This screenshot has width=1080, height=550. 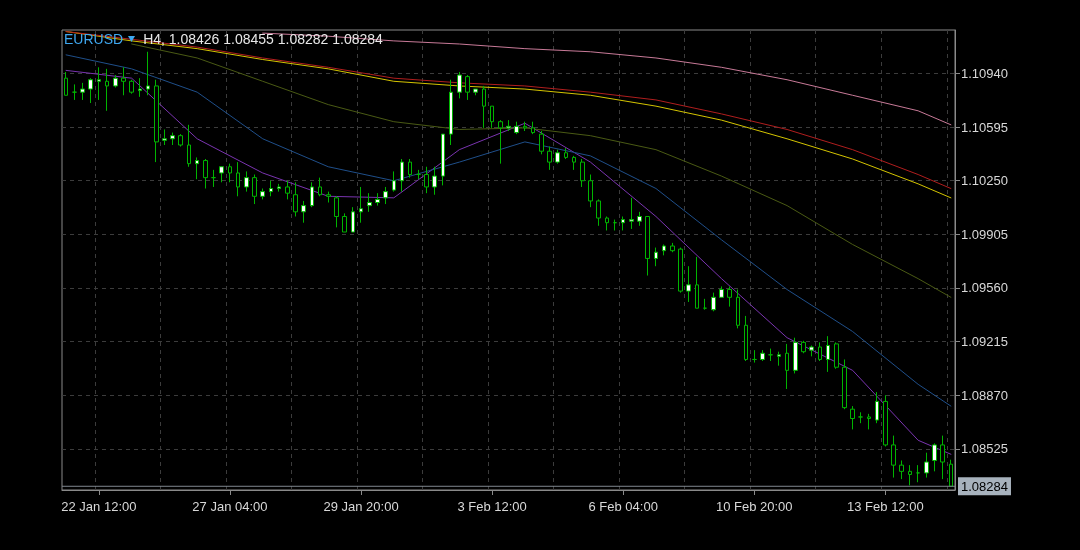 I want to click on x-tick-label: 13 Feb 12:00, so click(x=885, y=506).